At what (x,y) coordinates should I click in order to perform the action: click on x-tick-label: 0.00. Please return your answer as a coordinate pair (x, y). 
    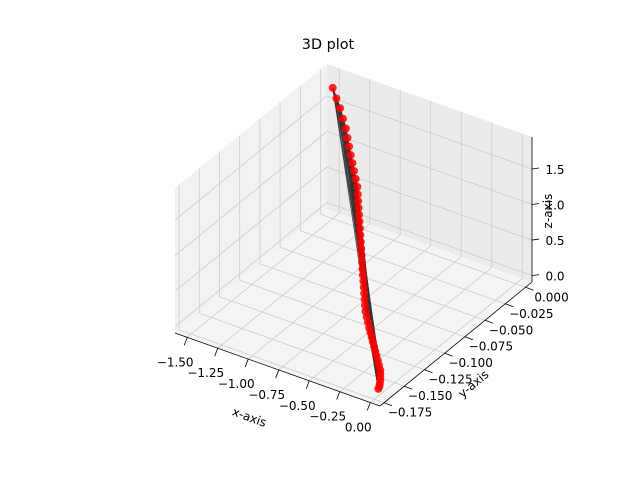
    Looking at the image, I should click on (358, 428).